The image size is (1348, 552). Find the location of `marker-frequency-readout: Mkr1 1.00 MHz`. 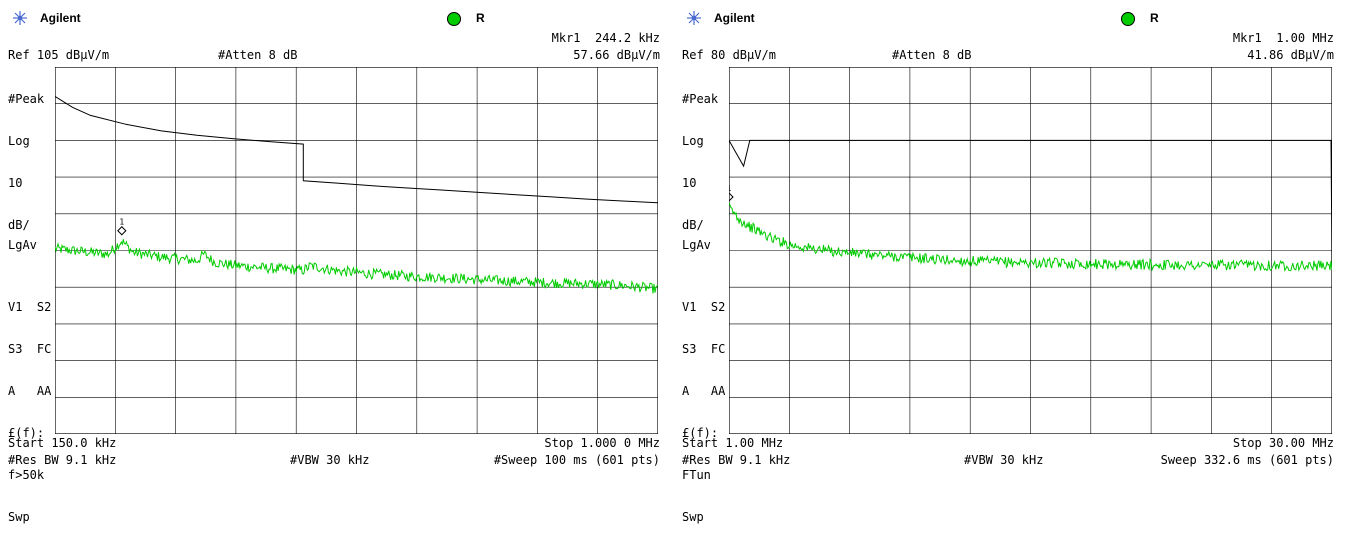

marker-frequency-readout: Mkr1 1.00 MHz is located at coordinates (1283, 38).